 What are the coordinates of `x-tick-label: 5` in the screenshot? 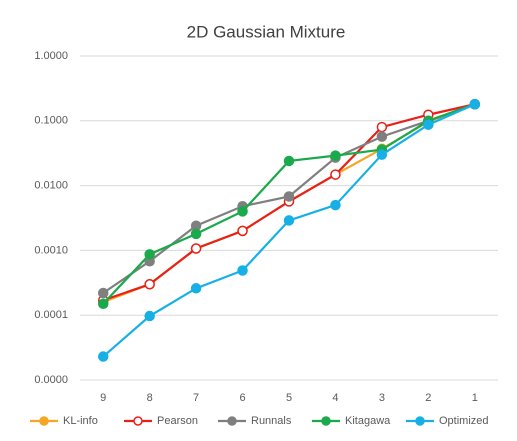 It's located at (289, 398).